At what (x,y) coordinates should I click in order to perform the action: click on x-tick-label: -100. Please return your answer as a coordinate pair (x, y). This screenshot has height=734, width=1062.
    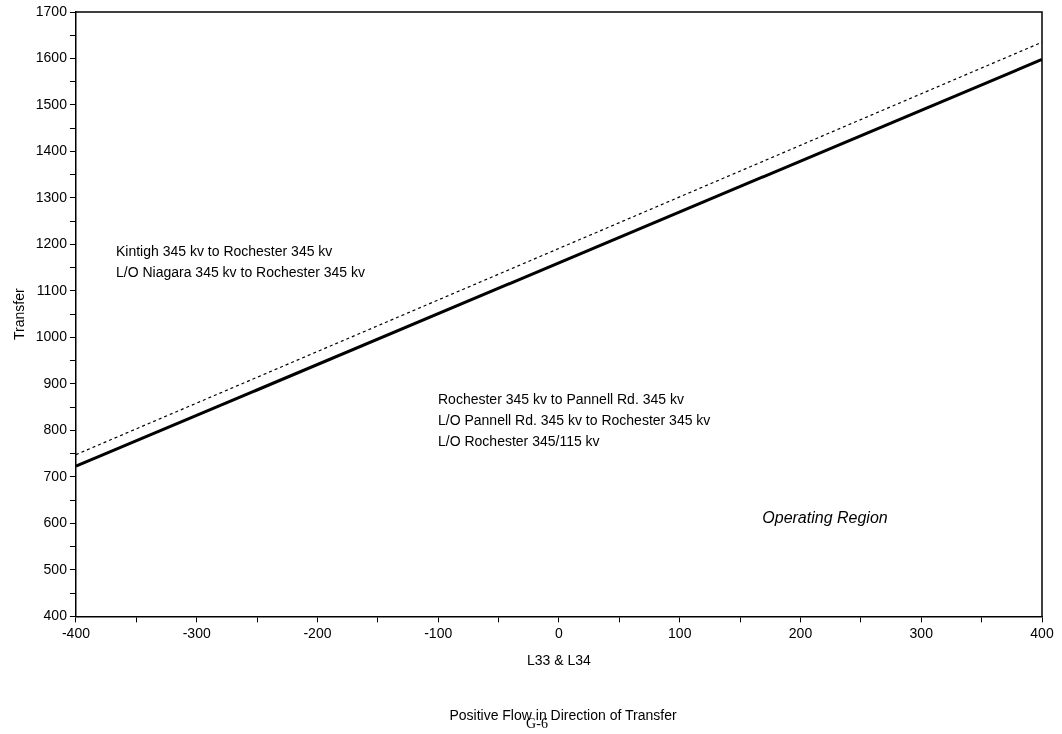
    Looking at the image, I should click on (438, 632).